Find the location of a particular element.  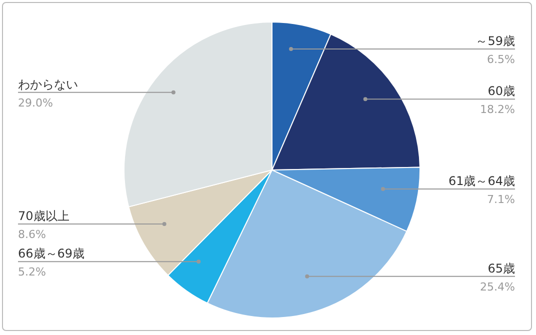

slice-label: 66歳～69歳 is located at coordinates (51, 253).